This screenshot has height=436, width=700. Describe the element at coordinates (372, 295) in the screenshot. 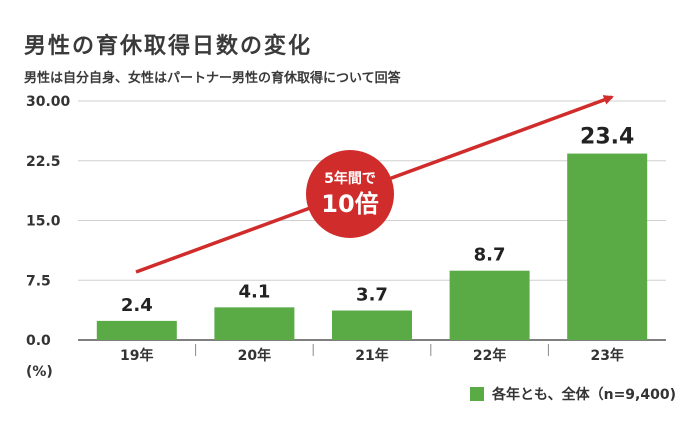

I see `data-label: 3.7` at that location.